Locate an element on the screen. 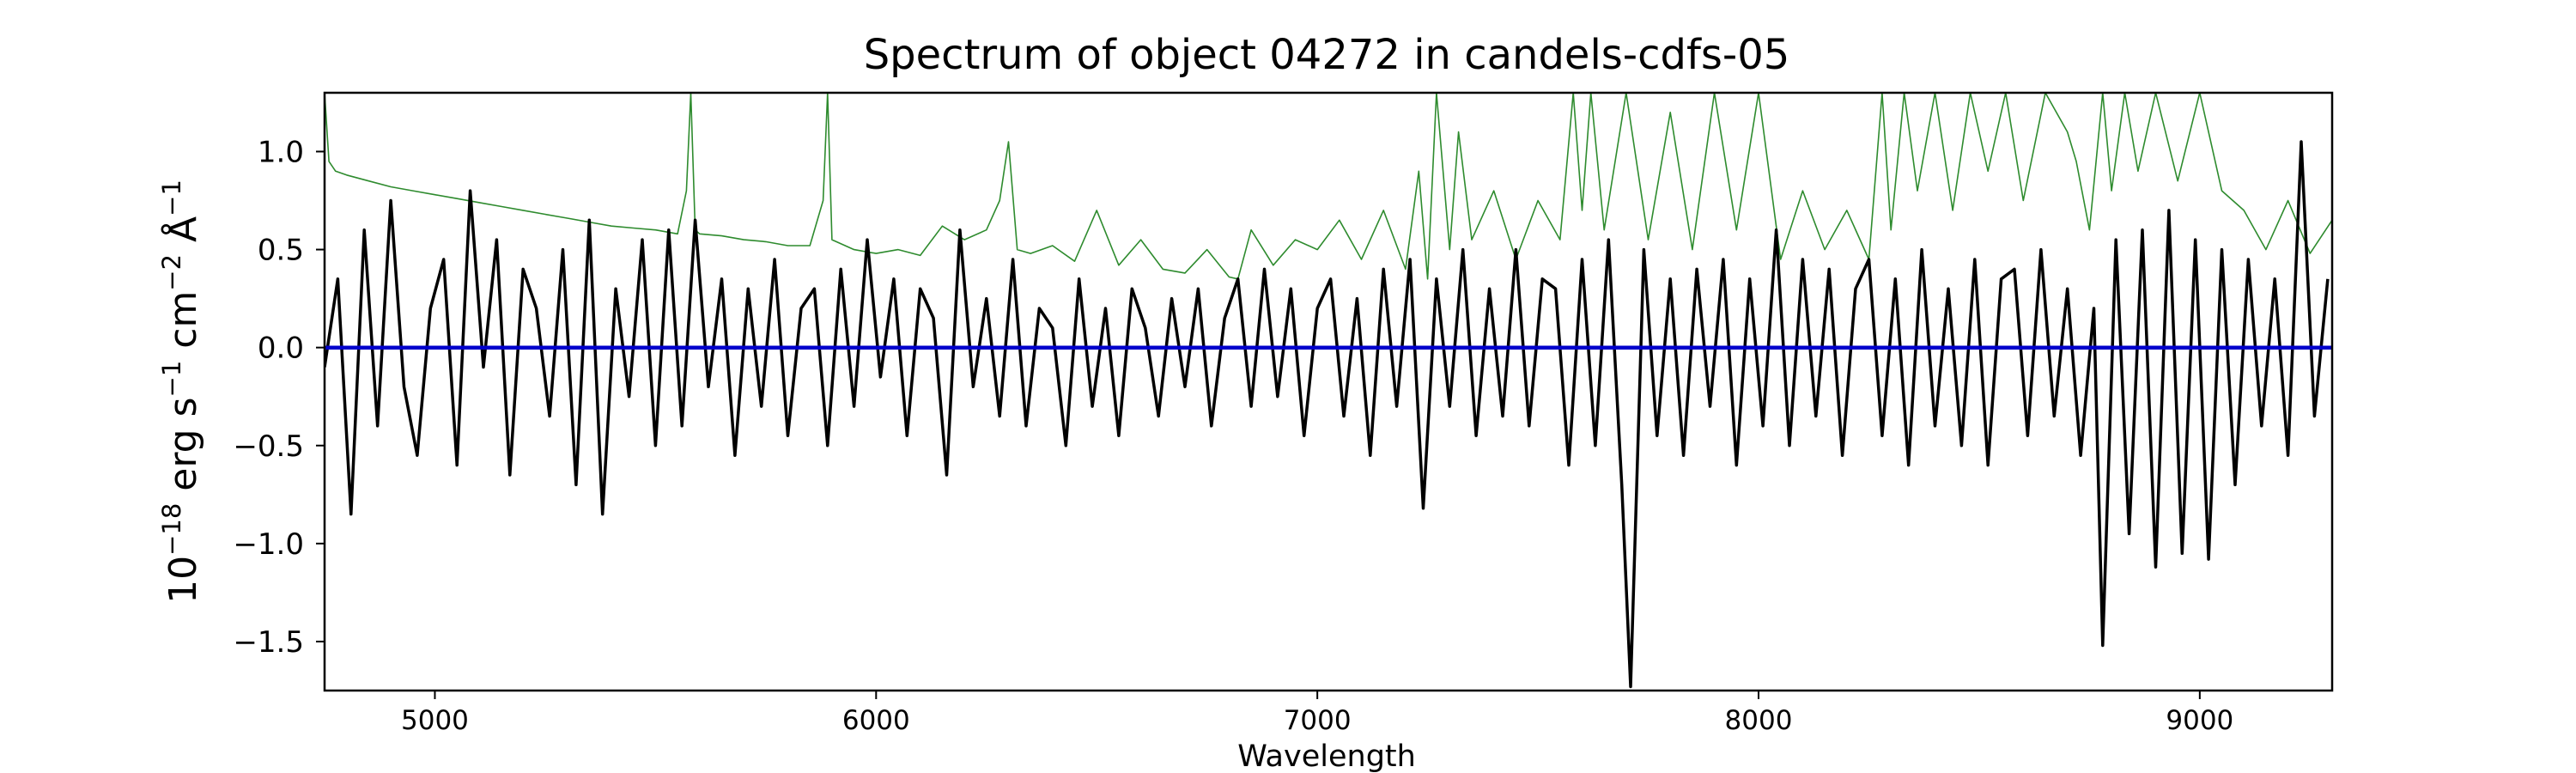  x-tick-label: 6000 is located at coordinates (876, 720).